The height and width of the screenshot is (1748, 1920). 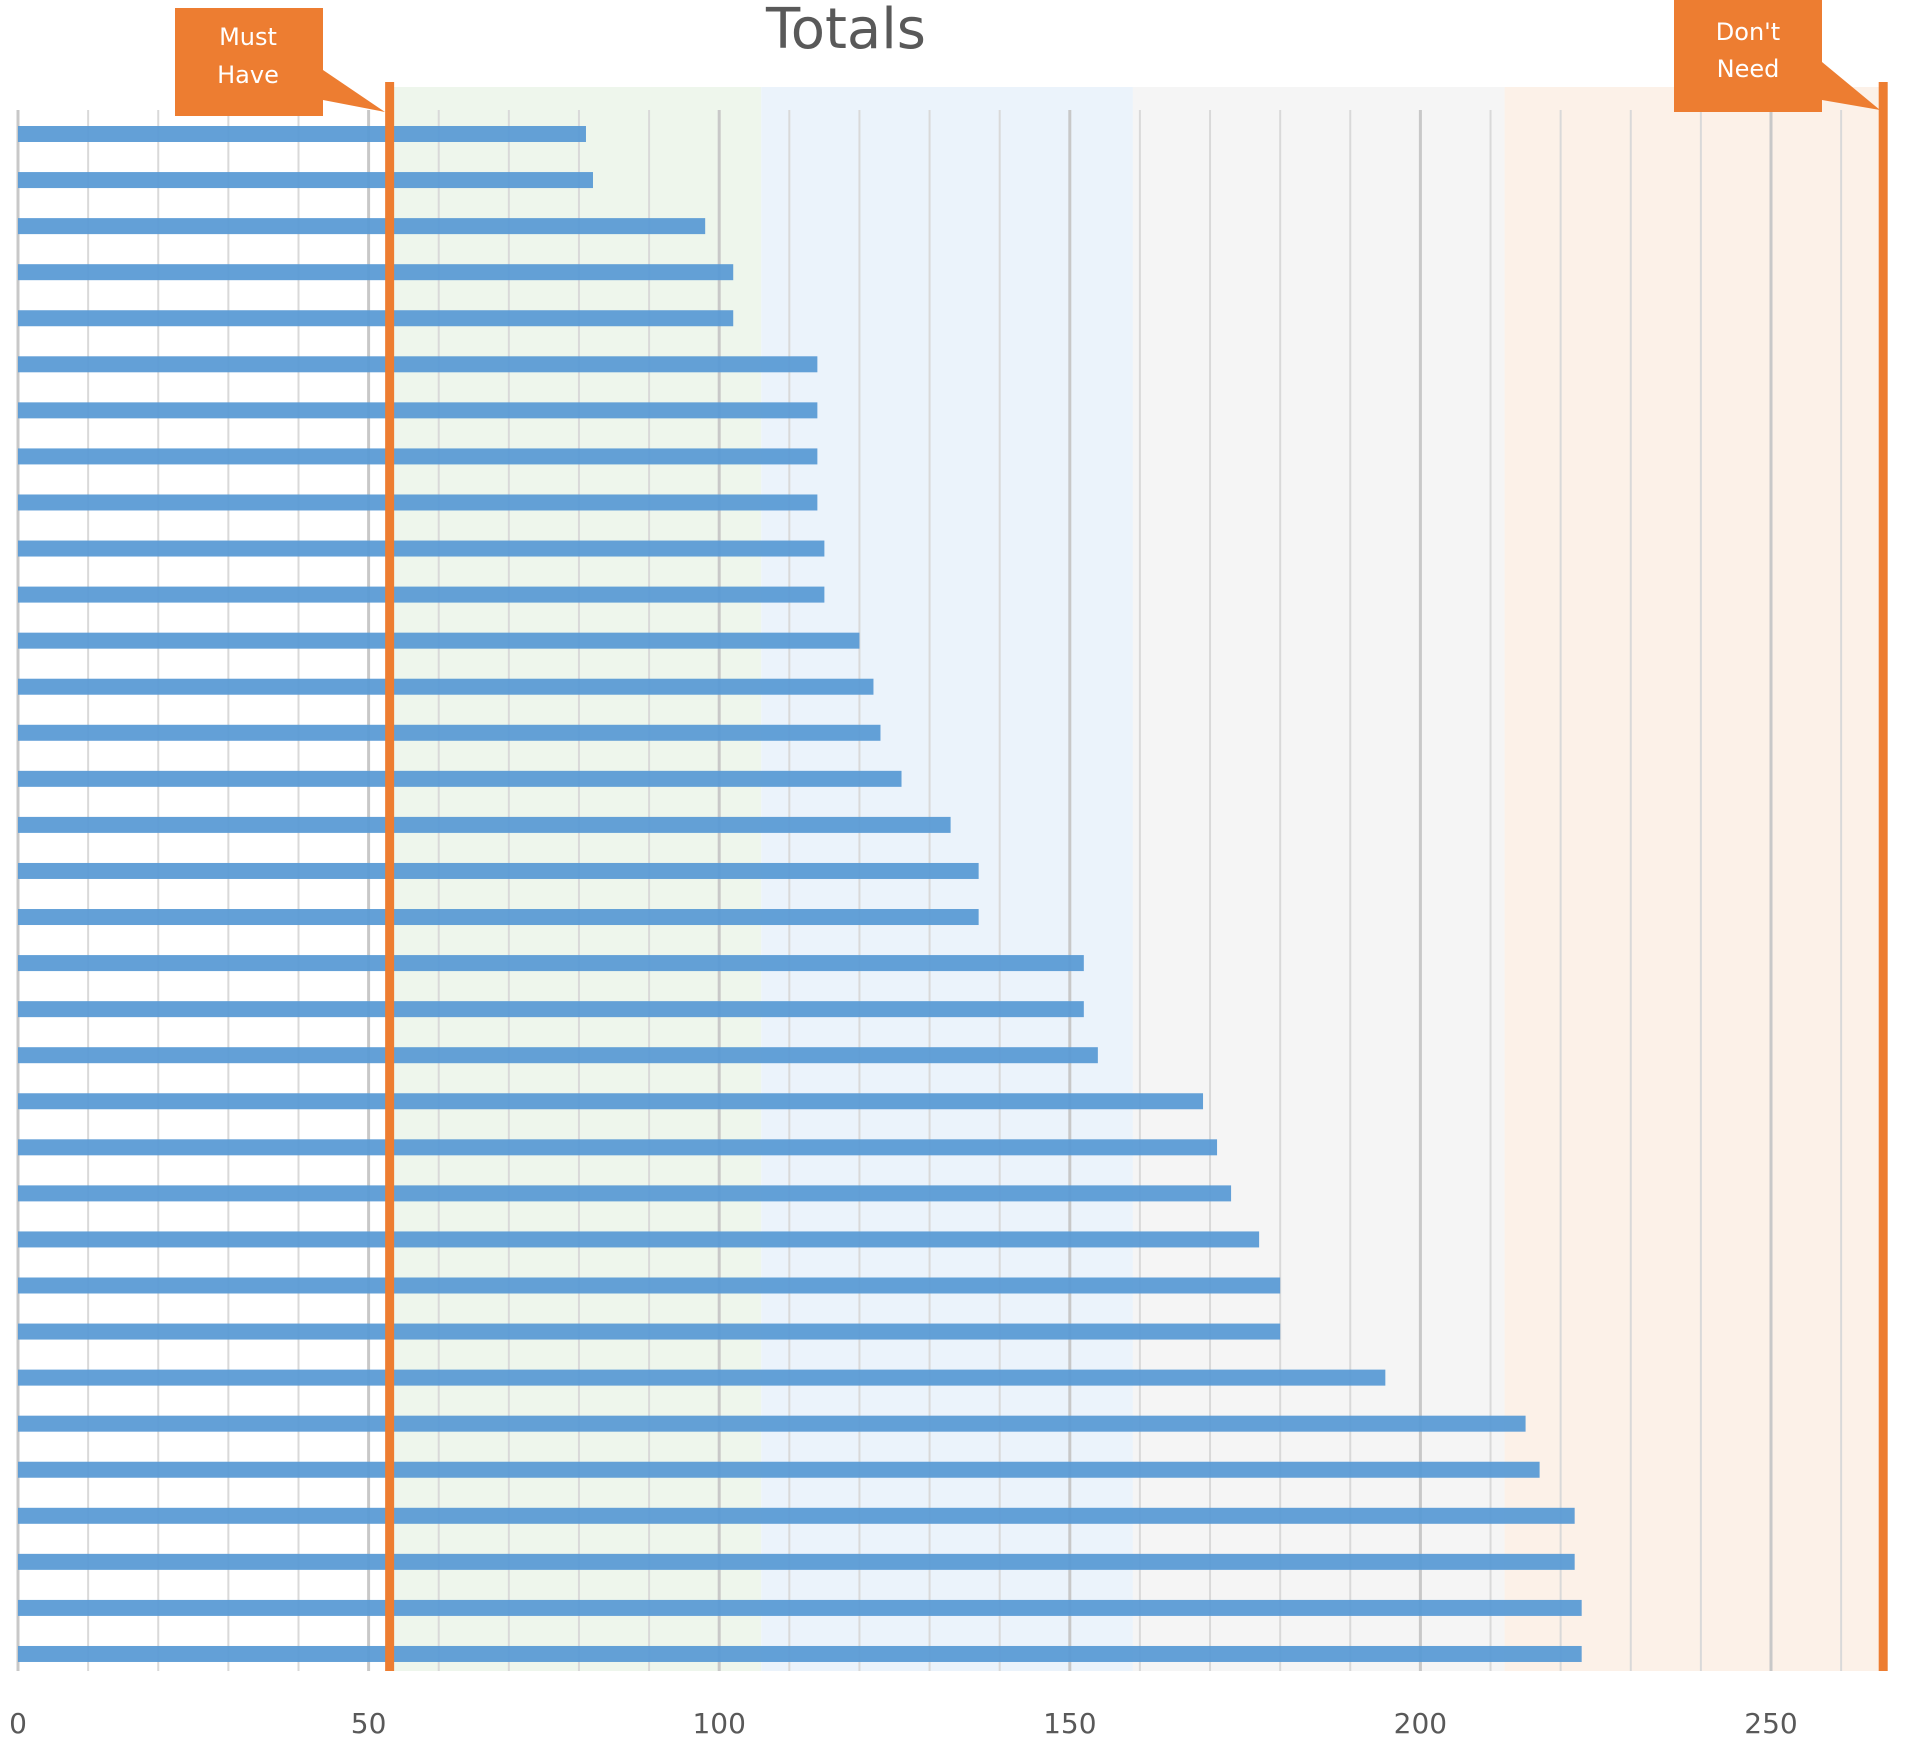 What do you see at coordinates (1748, 32) in the screenshot?
I see `marker-label-1-line-0: Don't` at bounding box center [1748, 32].